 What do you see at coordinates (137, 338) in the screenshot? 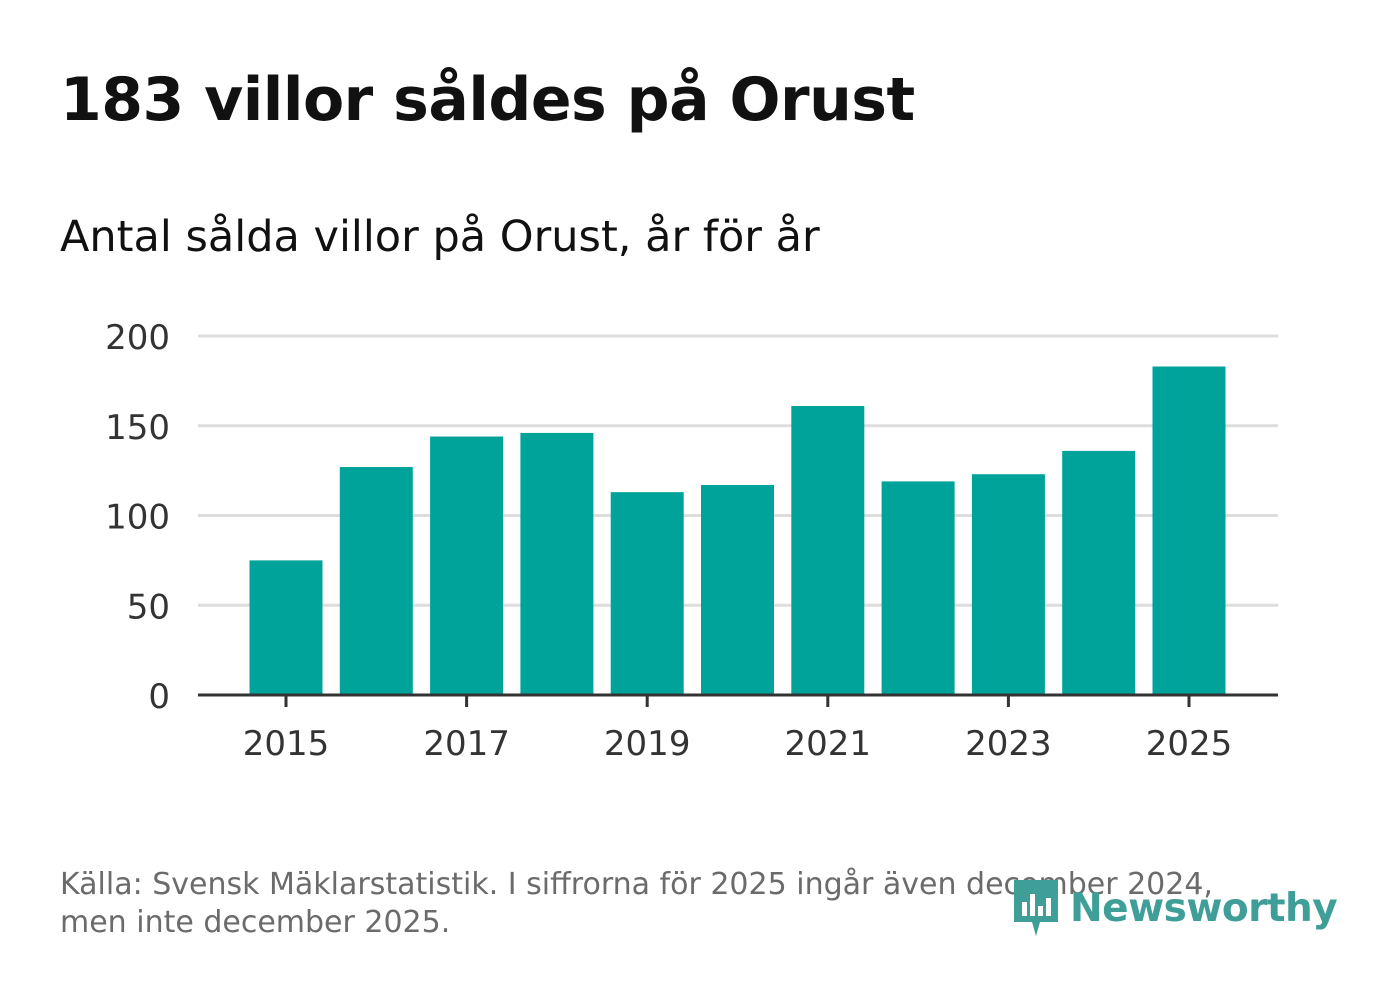
I see `y-tick-label-200: 200` at bounding box center [137, 338].